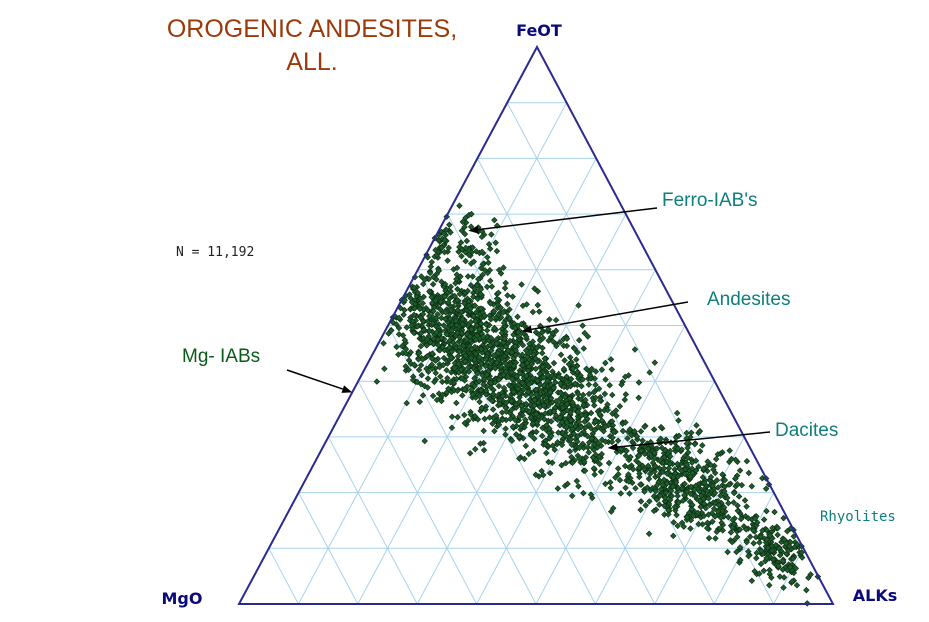  What do you see at coordinates (612, 447) in the screenshot?
I see `annotation-arrowhead-dacites` at bounding box center [612, 447].